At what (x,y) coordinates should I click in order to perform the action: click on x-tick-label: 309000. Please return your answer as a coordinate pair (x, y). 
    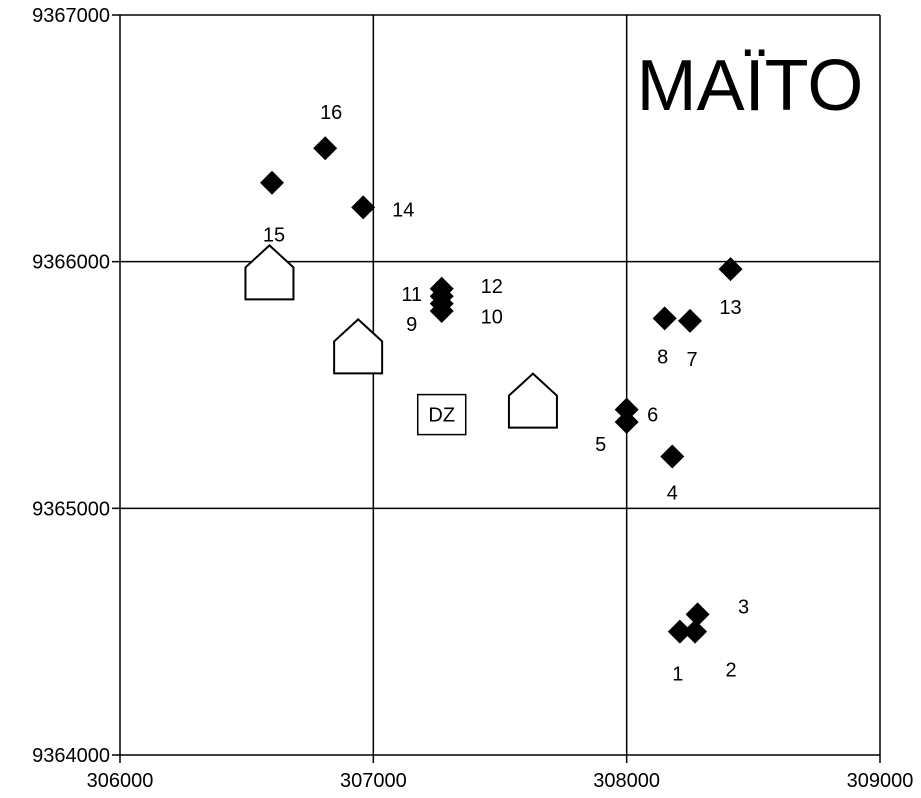
    Looking at the image, I should click on (880, 781).